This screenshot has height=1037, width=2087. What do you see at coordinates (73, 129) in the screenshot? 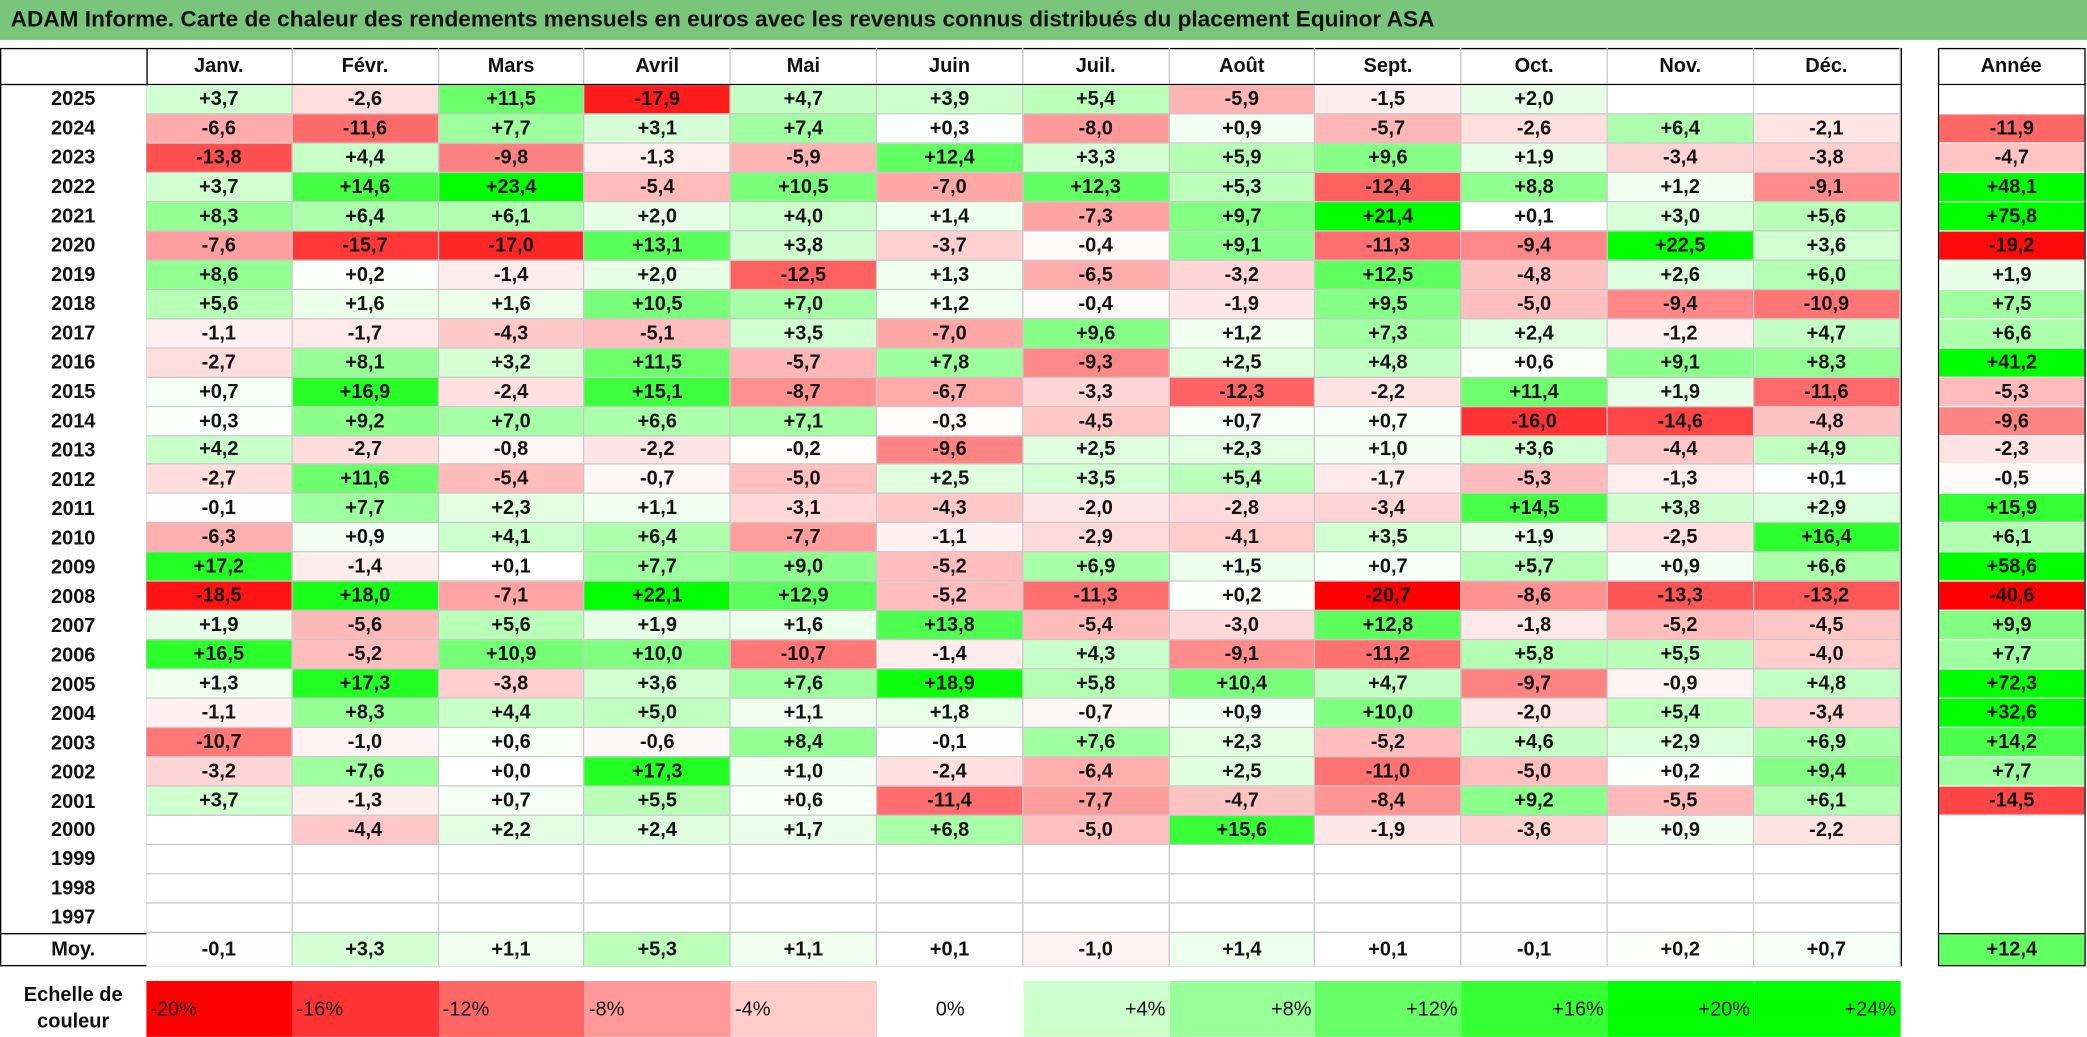
I see `year-label: 2024` at bounding box center [73, 129].